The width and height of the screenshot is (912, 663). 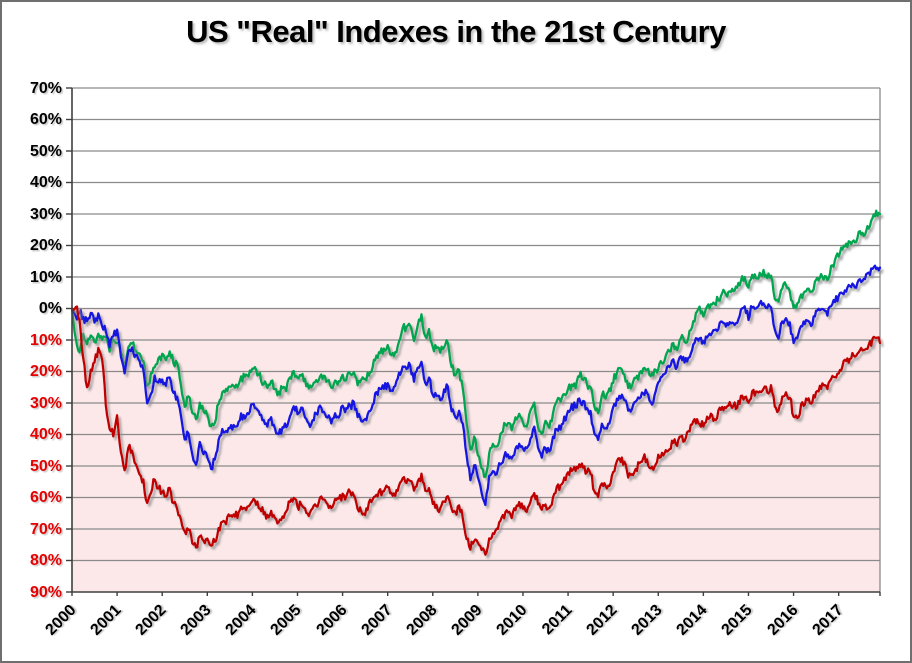 I want to click on y-axis-tick-label: 90%, so click(x=45, y=592).